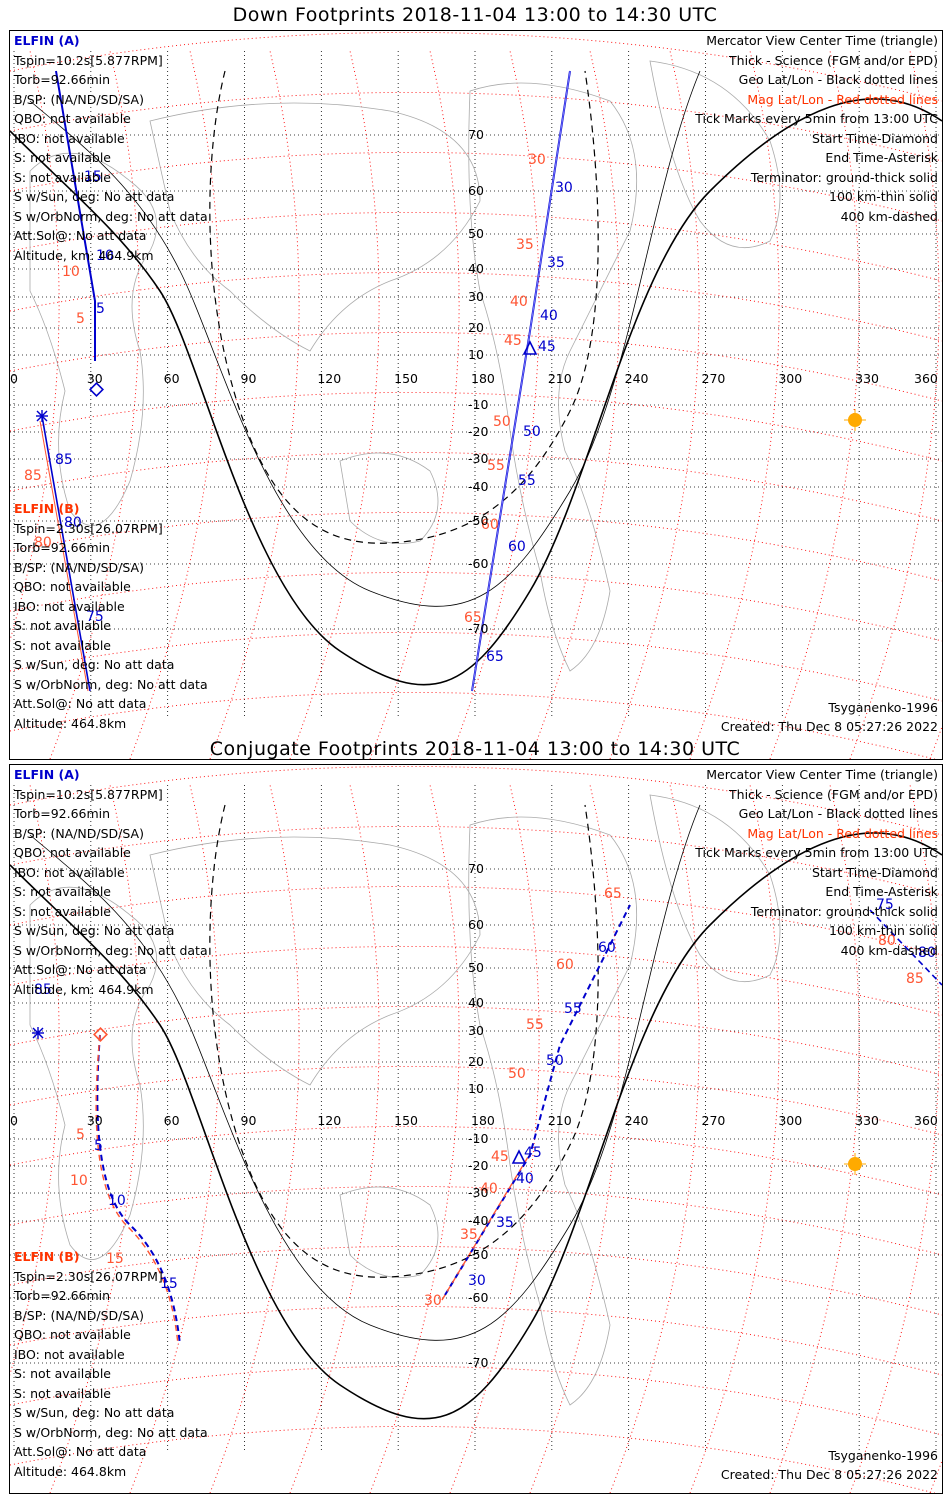  I want to click on elfin-b-line: B/SP: (NA/ND/SD/SA), so click(79, 567).